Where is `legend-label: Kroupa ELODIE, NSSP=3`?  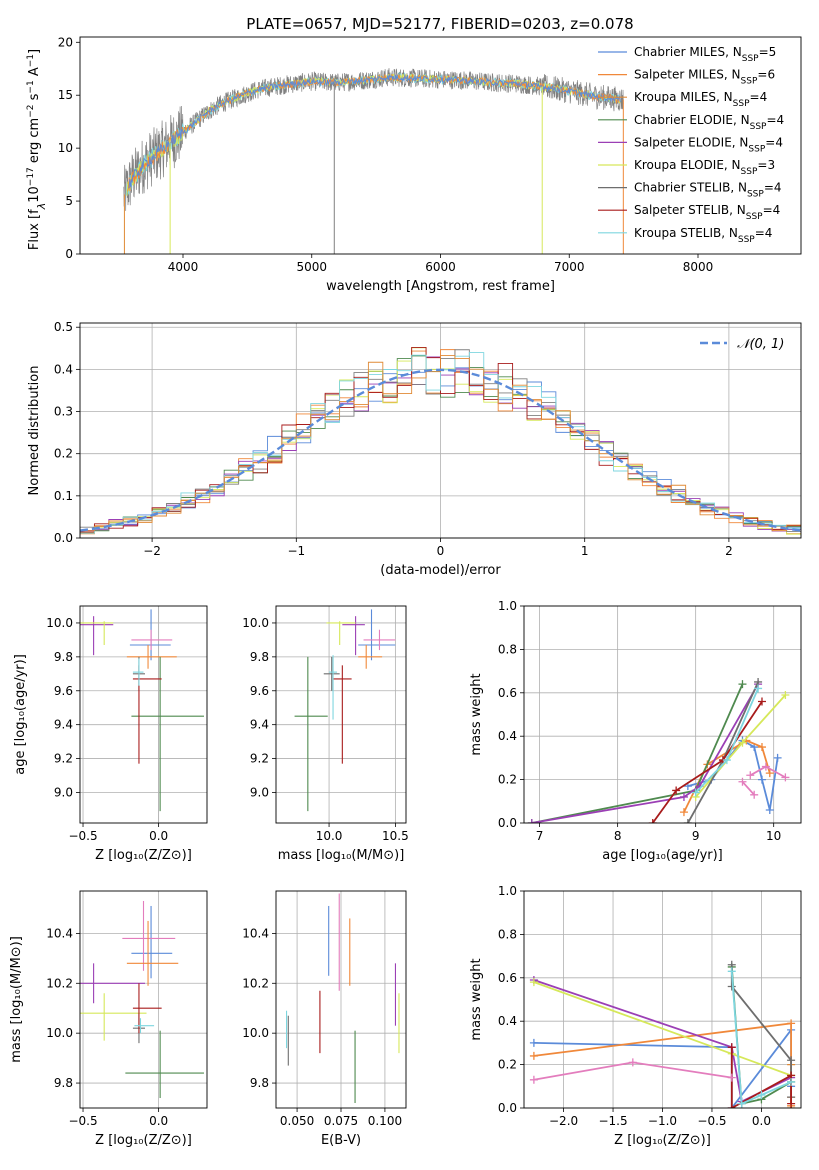
legend-label: Kroupa ELODIE, NSSP=3 is located at coordinates (704, 167).